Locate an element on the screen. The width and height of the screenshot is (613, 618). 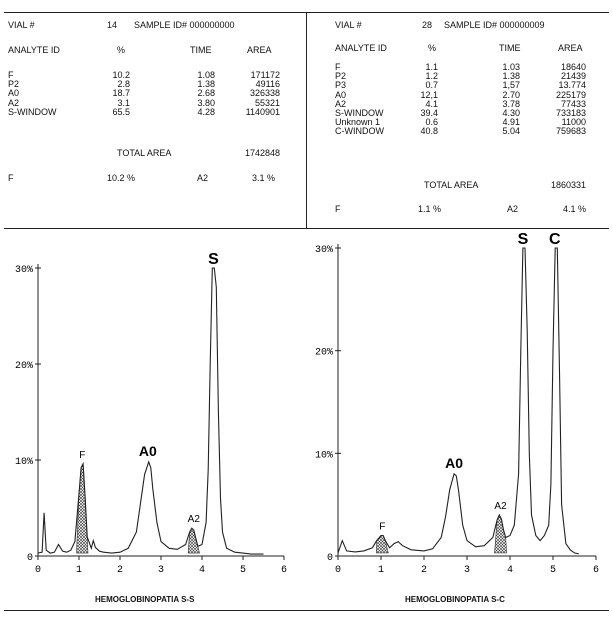
analyte-area: 733183 is located at coordinates (570, 113).